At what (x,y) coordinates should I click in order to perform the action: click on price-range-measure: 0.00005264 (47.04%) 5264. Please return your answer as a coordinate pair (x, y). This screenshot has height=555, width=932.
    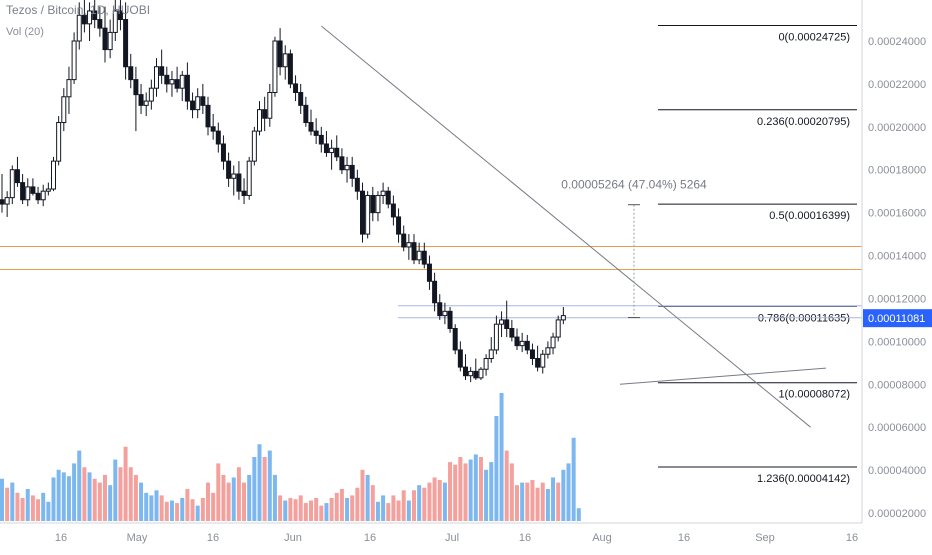
    Looking at the image, I should click on (634, 248).